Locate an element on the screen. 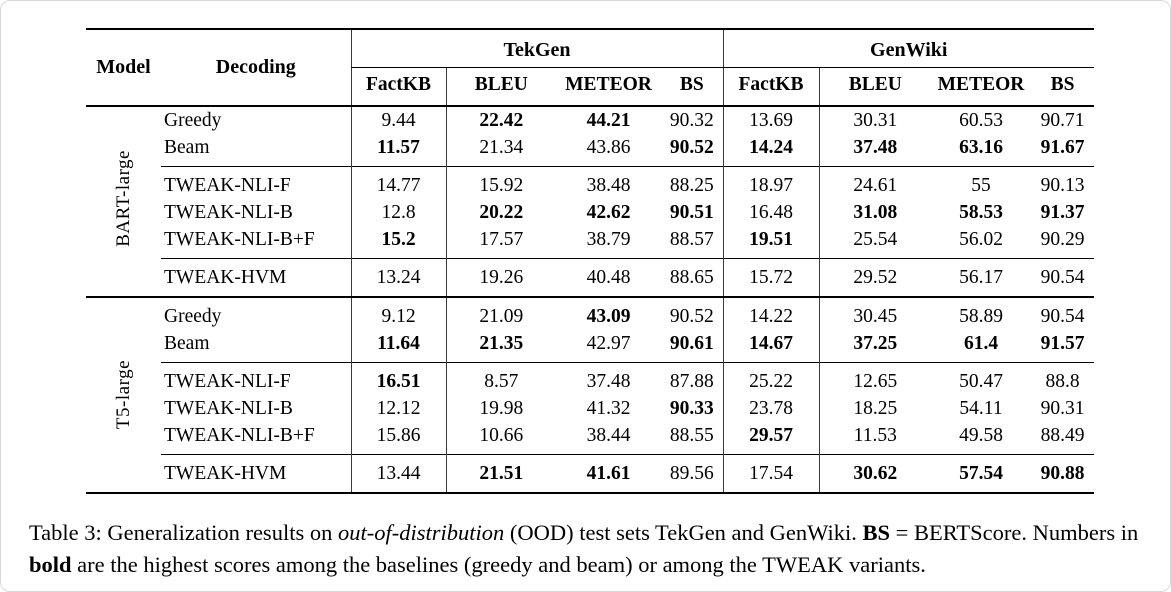 The image size is (1171, 592). metric-cell: 58.53 is located at coordinates (981, 212).